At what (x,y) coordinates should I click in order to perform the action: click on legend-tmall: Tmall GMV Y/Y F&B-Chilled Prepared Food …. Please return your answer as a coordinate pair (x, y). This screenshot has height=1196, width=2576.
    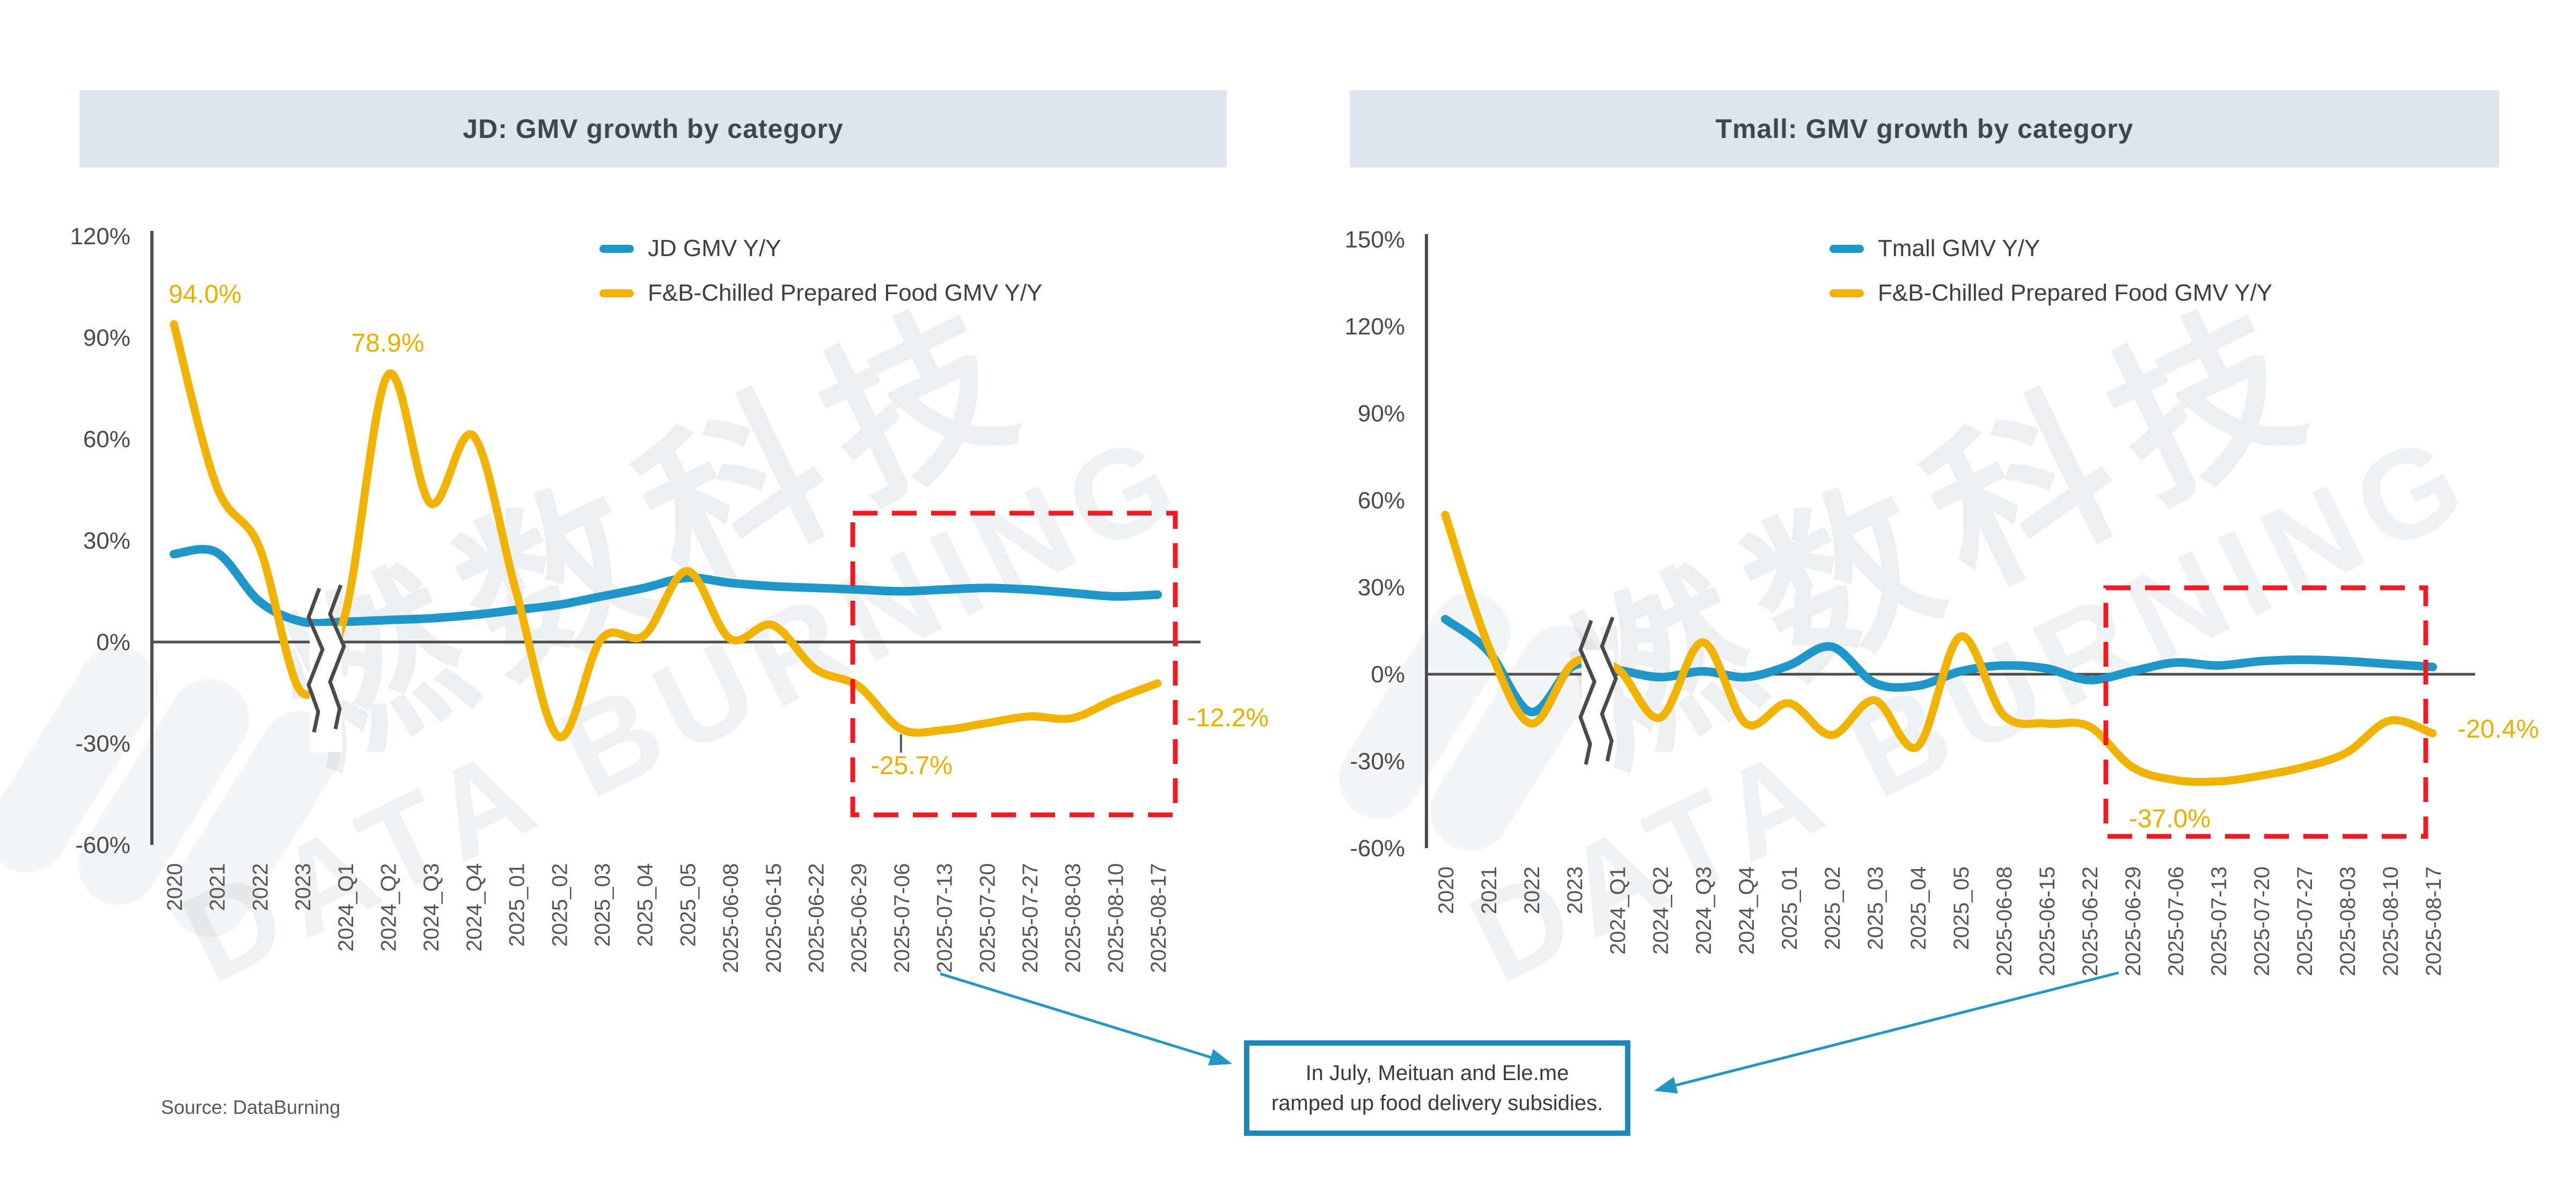
    Looking at the image, I should click on (2051, 270).